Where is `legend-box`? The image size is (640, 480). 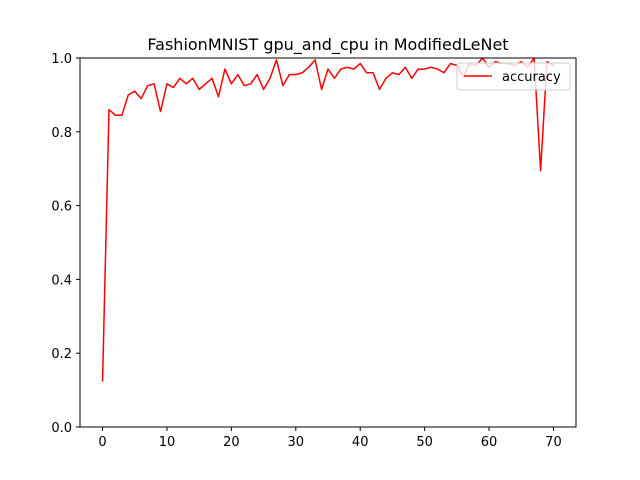 legend-box is located at coordinates (513, 76).